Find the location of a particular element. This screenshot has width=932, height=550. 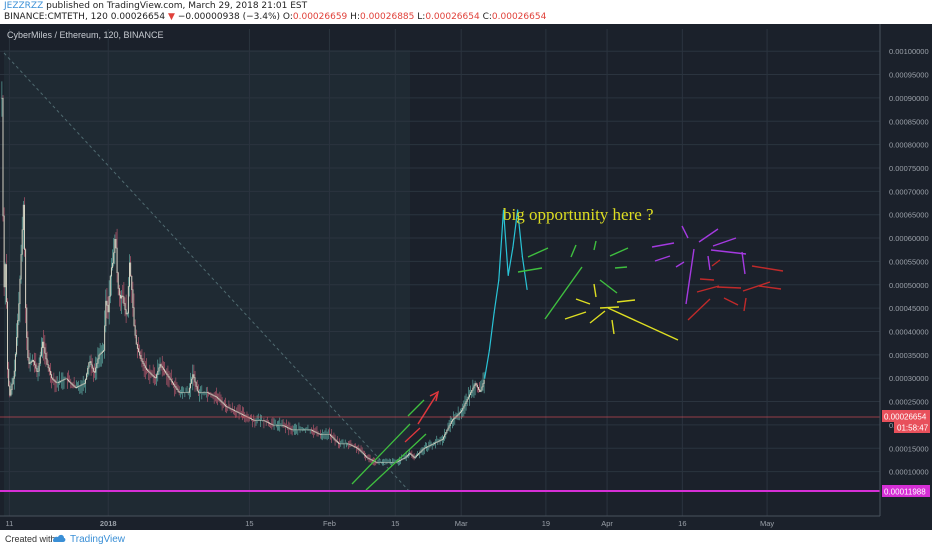

red-arrow-line is located at coordinates (427, 409).